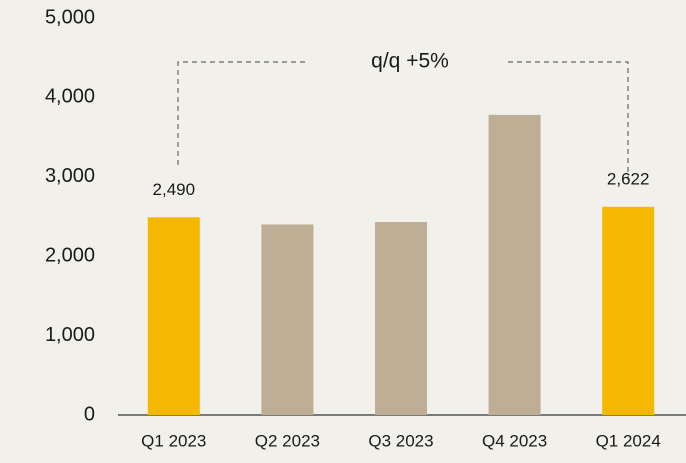  I want to click on bracket-right, so click(568, 120).